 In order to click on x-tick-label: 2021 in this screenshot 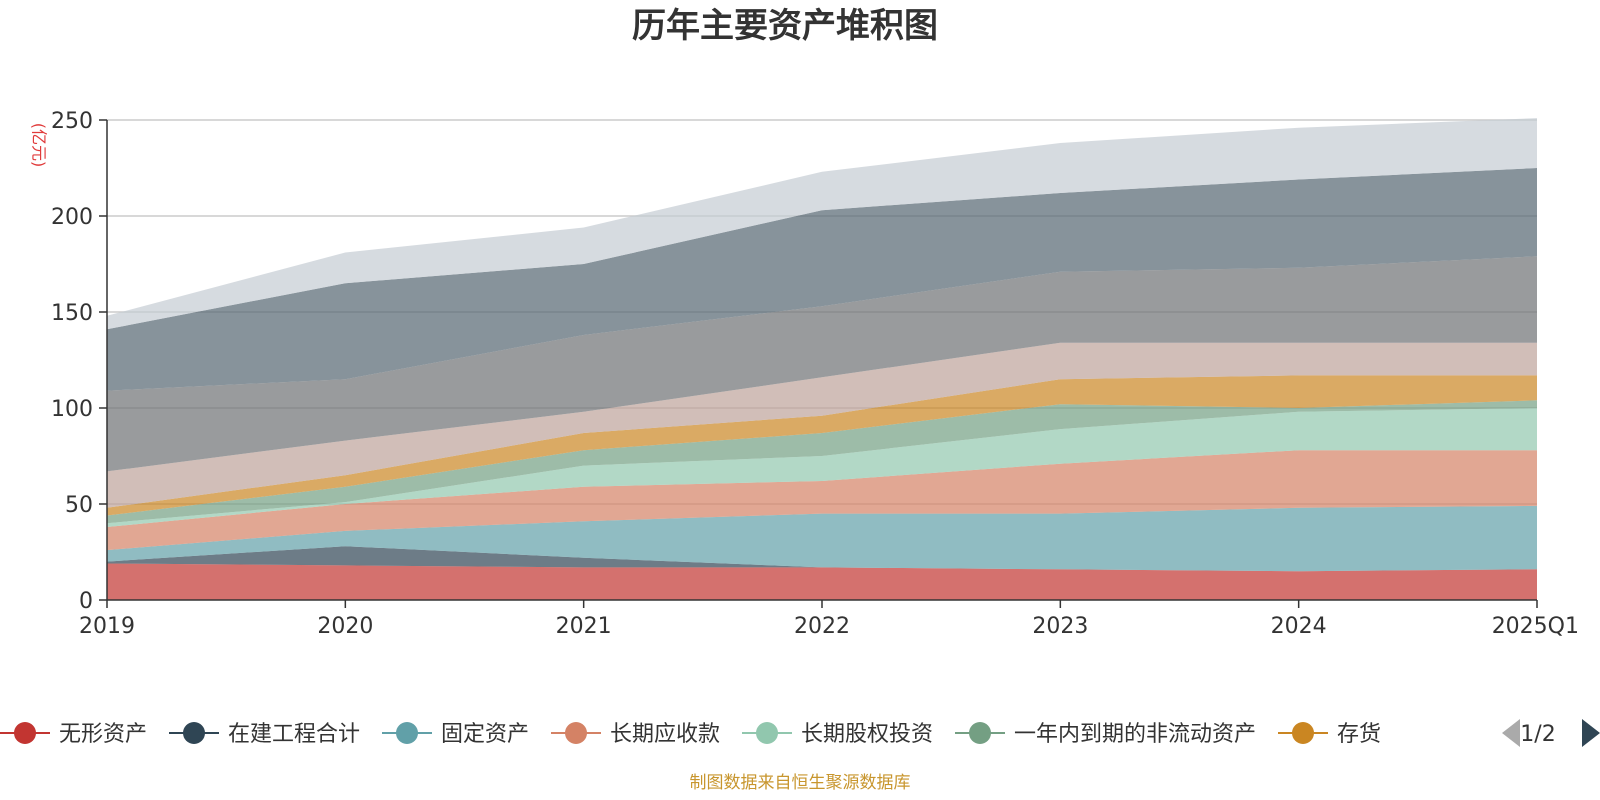, I will do `click(584, 626)`.